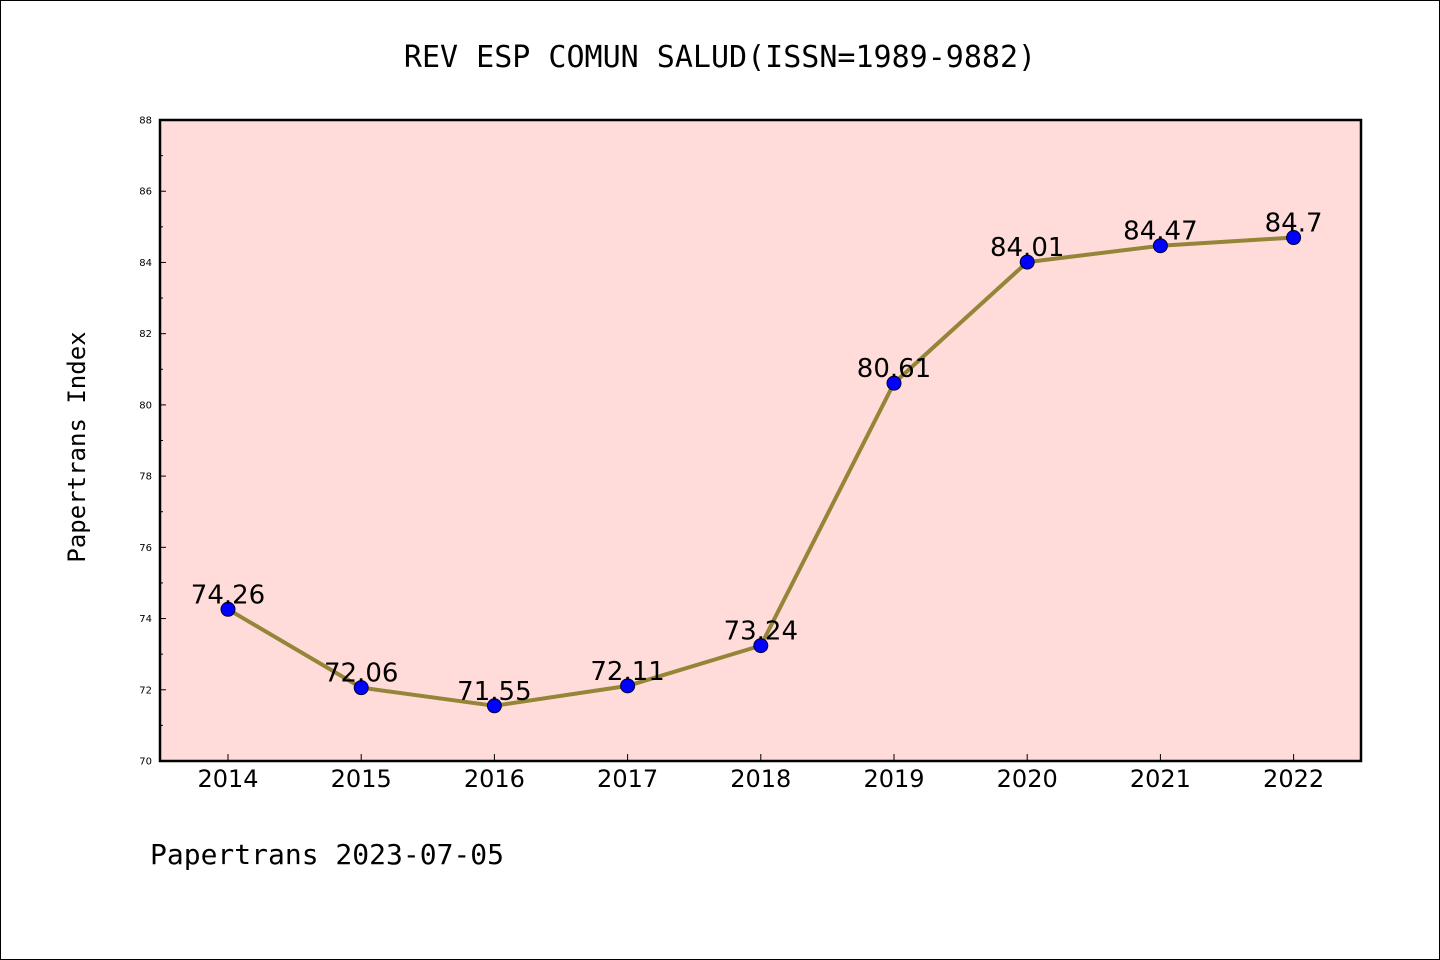  What do you see at coordinates (228, 595) in the screenshot?
I see `data-label: 74.26` at bounding box center [228, 595].